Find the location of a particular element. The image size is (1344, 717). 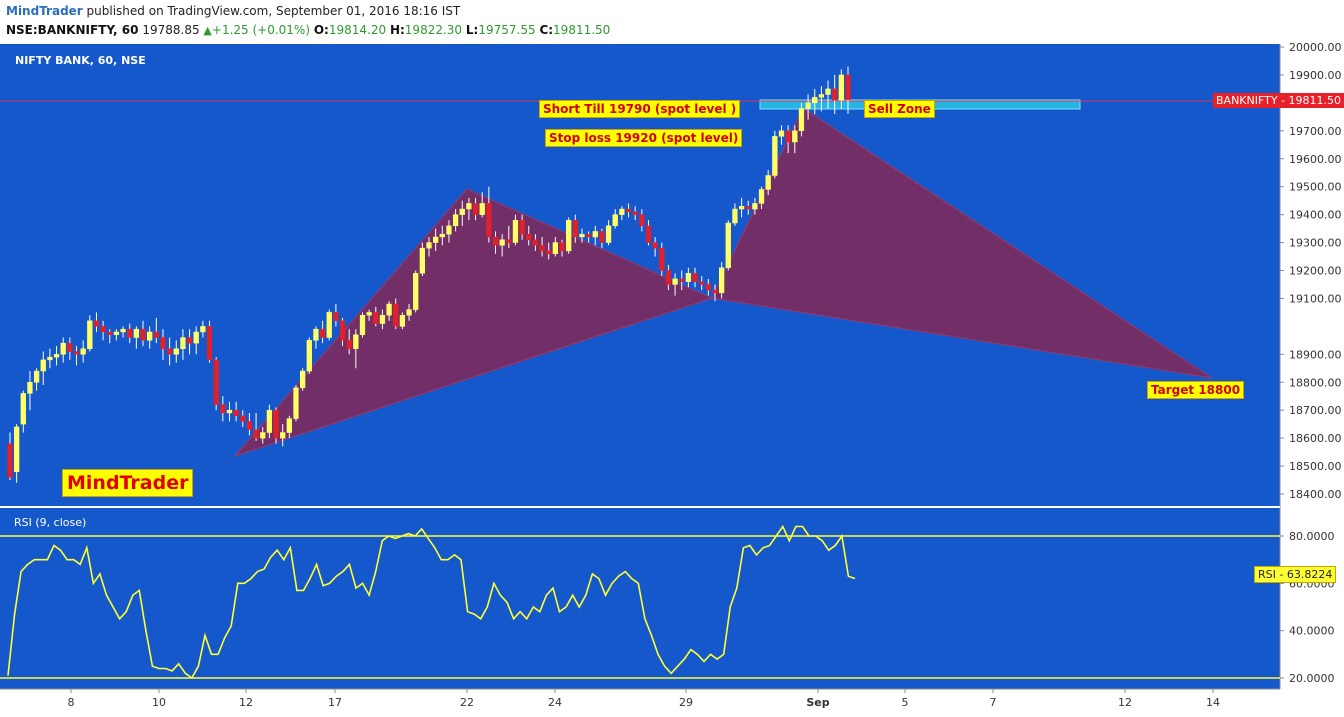

pattern-left-wing is located at coordinates (473, 323).